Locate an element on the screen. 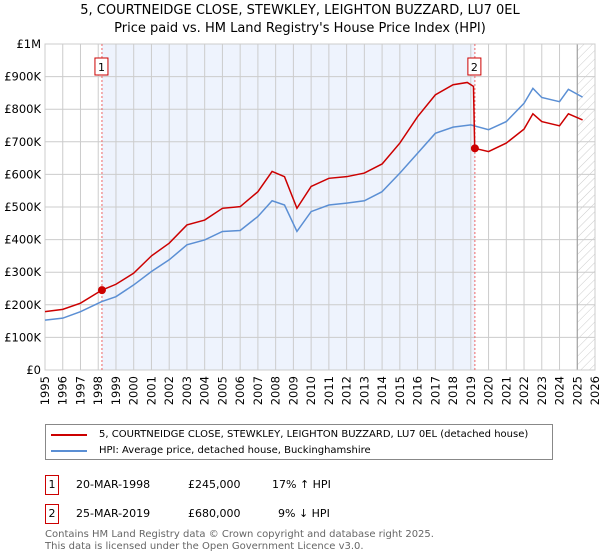 This screenshot has width=600, height=560. x-tick-label: 2006 is located at coordinates (240, 390).